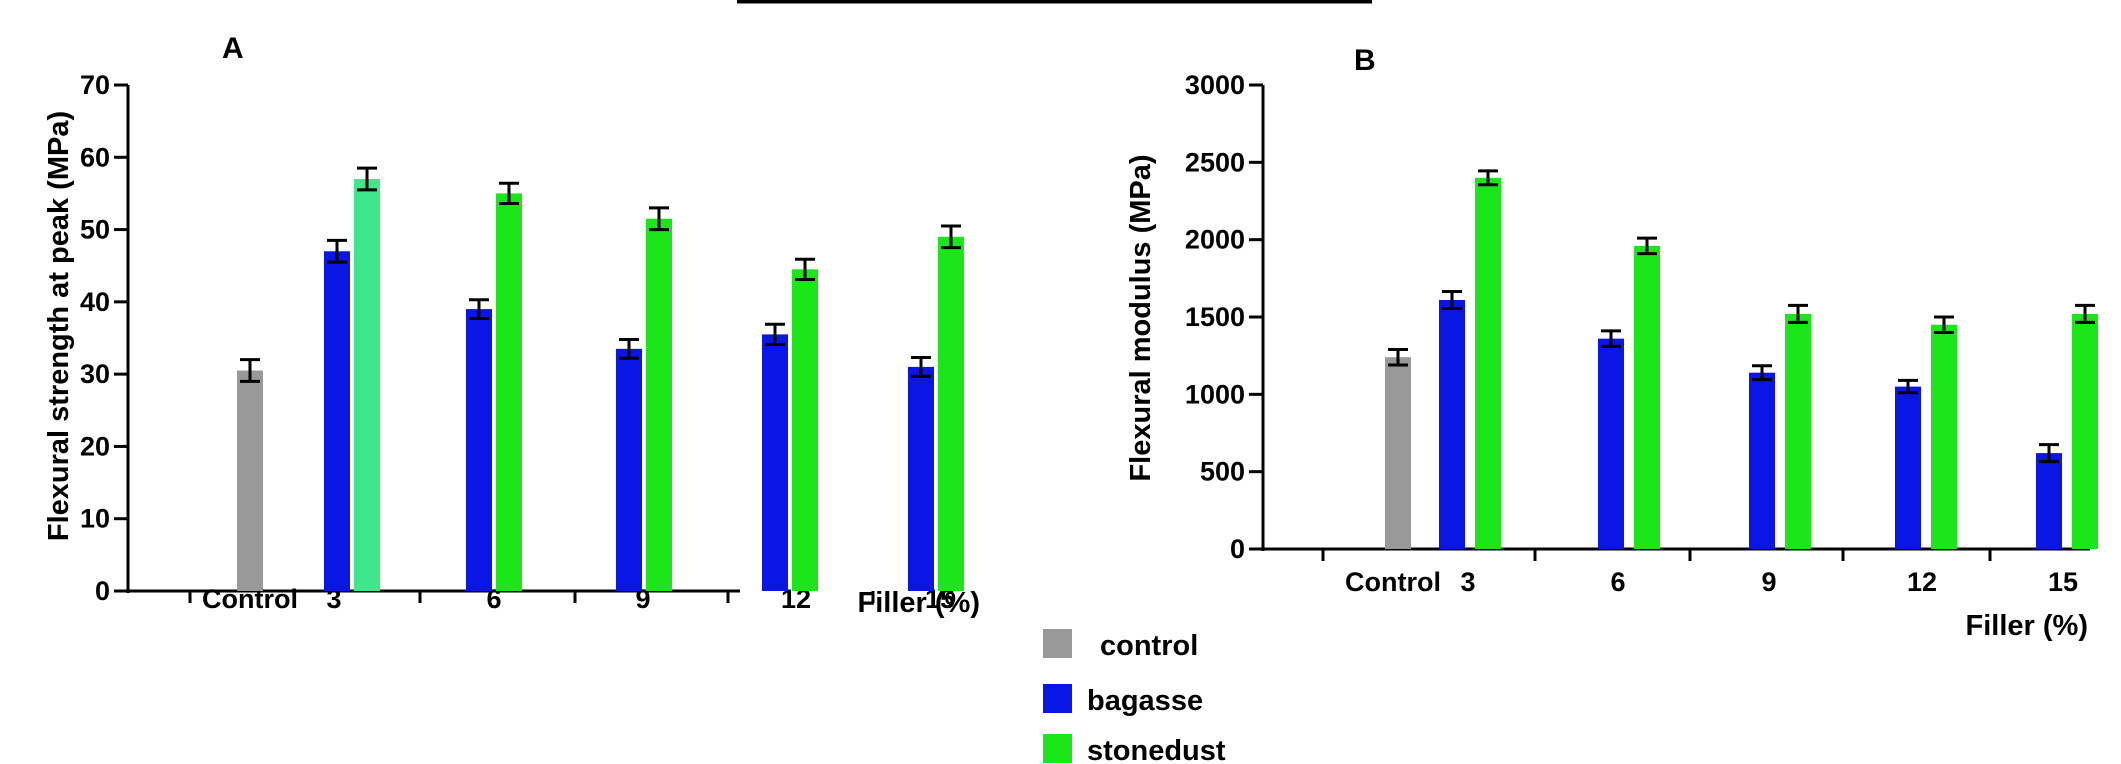 The width and height of the screenshot is (2121, 764). I want to click on panel-label-b: B, so click(1365, 60).